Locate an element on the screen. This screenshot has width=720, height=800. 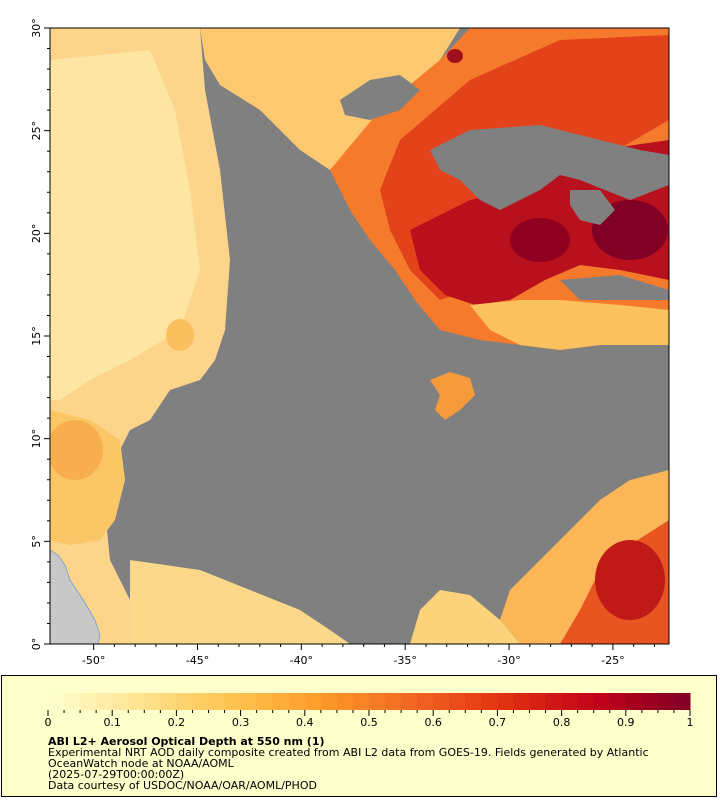
aod-region-south-coast is located at coordinates (240, 602).